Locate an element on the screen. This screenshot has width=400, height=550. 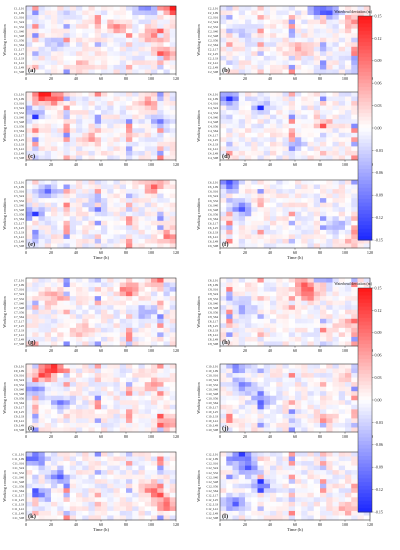
row-label: C3_S32 is located at coordinates (19, 113).